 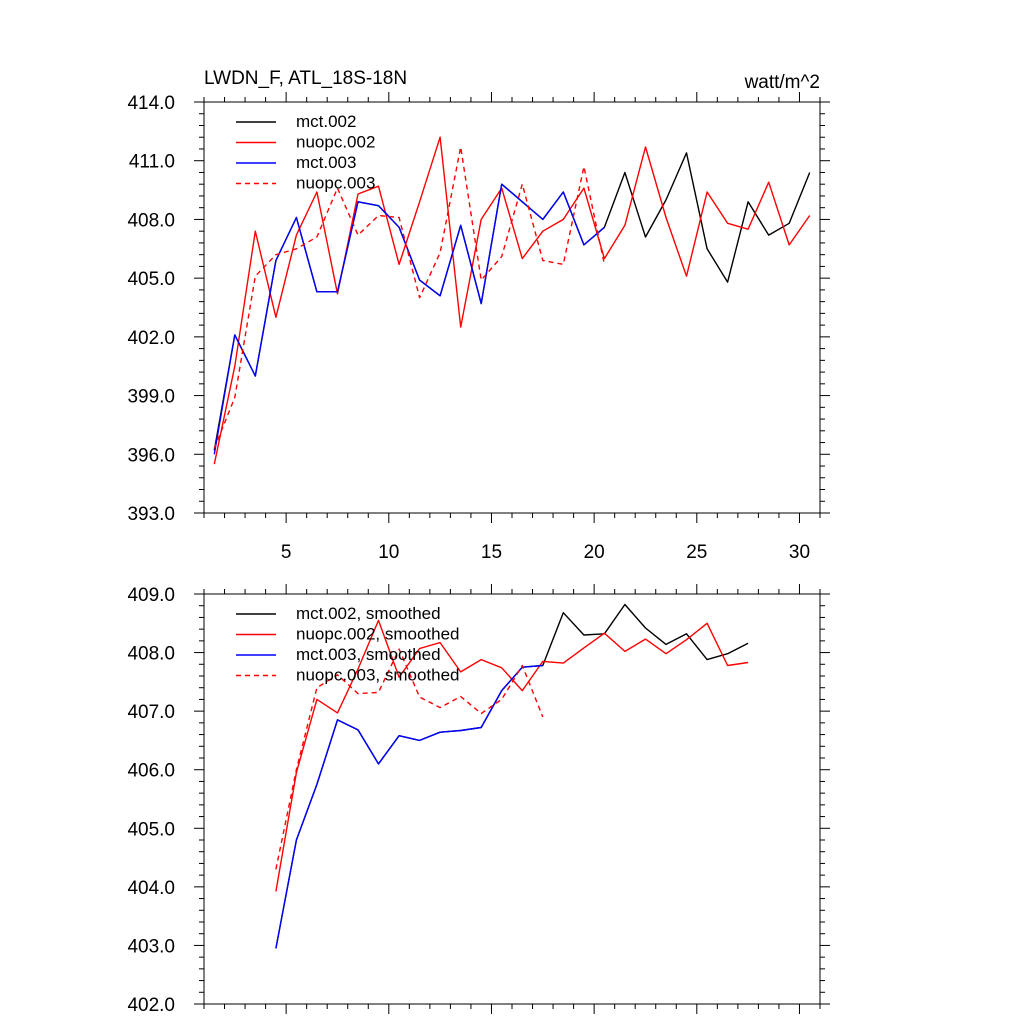 What do you see at coordinates (286, 552) in the screenshot?
I see `x-tick-label: 5` at bounding box center [286, 552].